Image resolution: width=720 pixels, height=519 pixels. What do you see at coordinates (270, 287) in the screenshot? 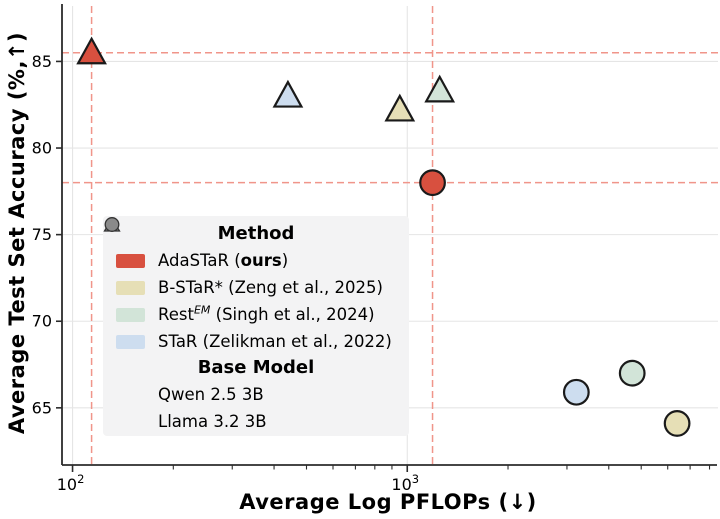
I see `legend-item-label: B-STaR* (Zeng et al., 2025)` at bounding box center [270, 287].